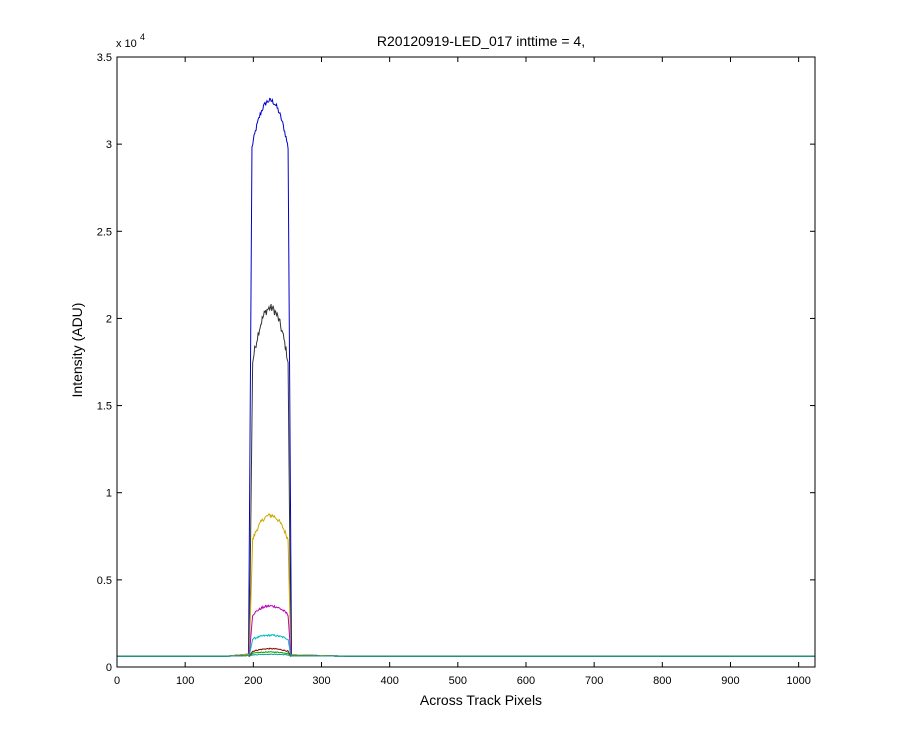 The height and width of the screenshot is (755, 900). What do you see at coordinates (104, 581) in the screenshot?
I see `y-tick-label: 0.5` at bounding box center [104, 581].